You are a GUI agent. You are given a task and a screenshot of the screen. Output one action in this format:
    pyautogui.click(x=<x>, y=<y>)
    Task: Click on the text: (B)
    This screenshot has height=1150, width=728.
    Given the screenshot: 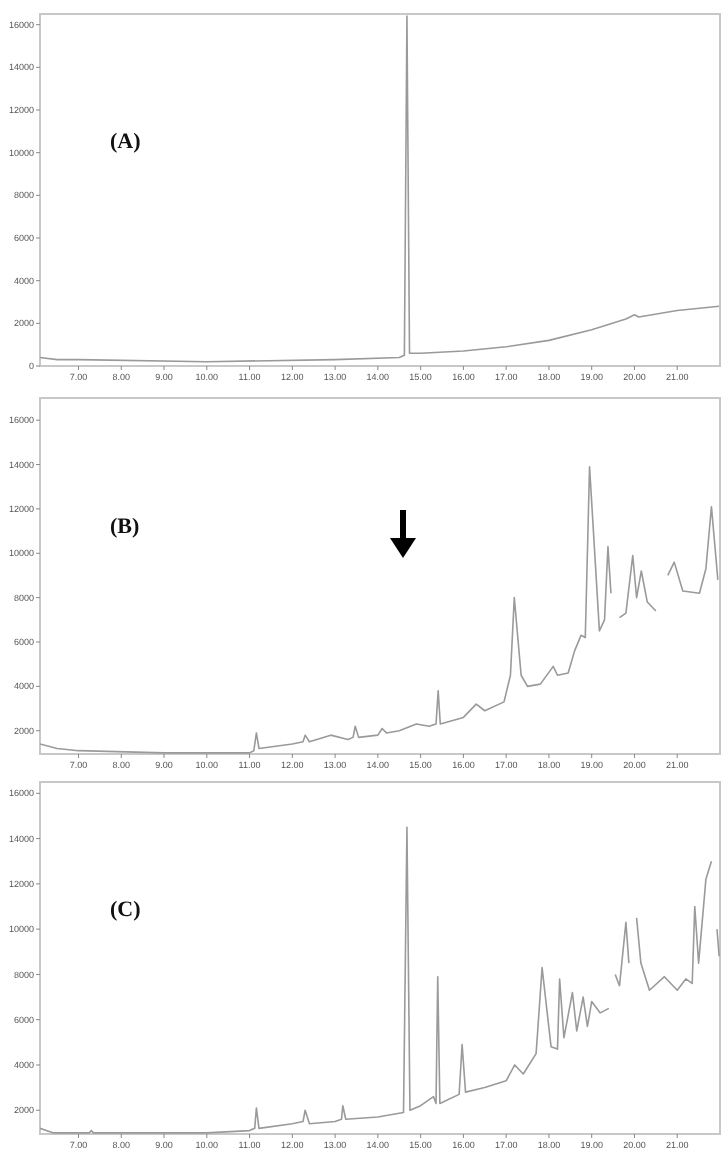 What is the action you would take?
    pyautogui.click(x=125, y=527)
    